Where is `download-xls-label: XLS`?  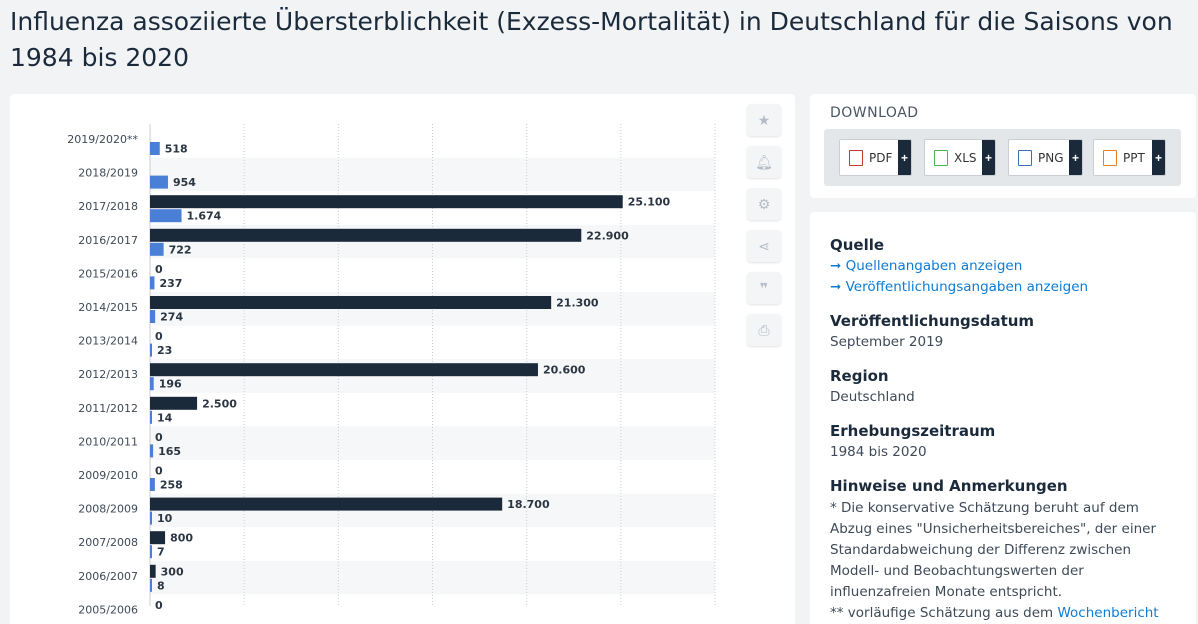
download-xls-label: XLS is located at coordinates (965, 157).